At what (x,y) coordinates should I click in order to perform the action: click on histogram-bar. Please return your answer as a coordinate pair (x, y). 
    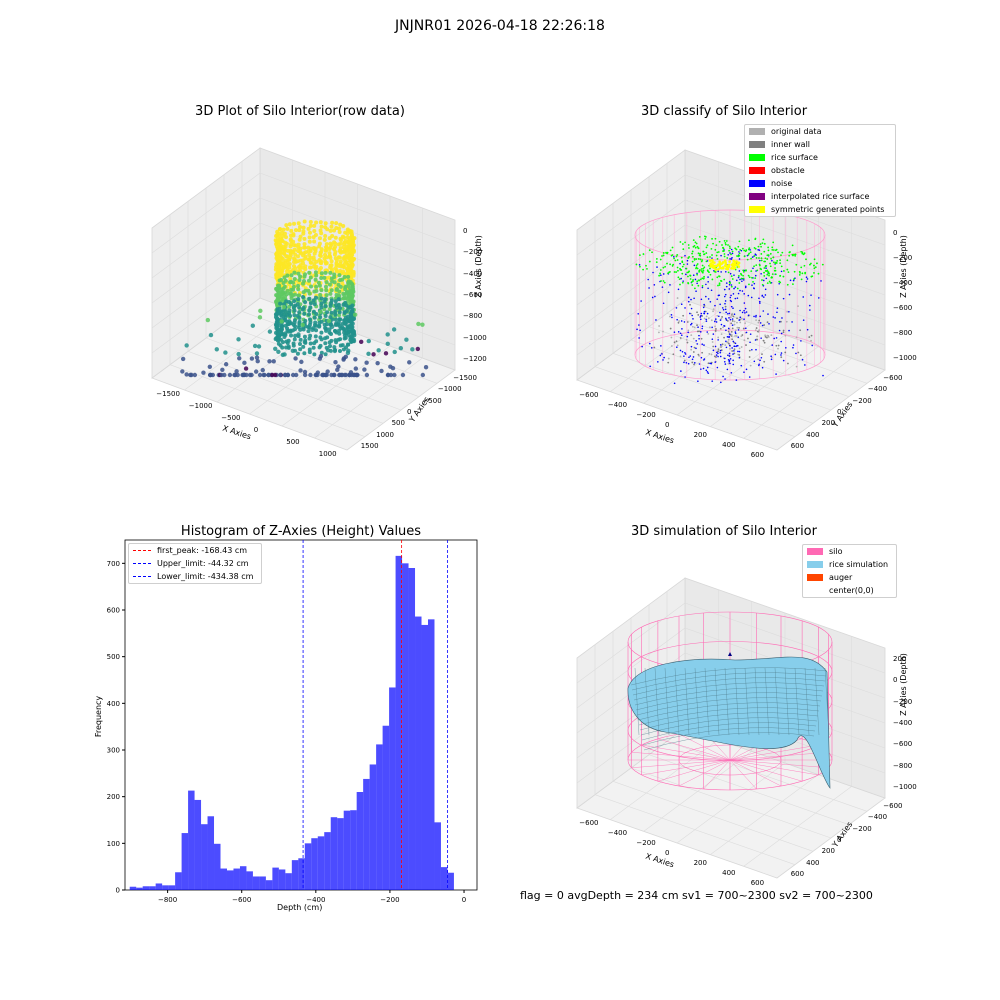
    Looking at the image, I should click on (392, 788).